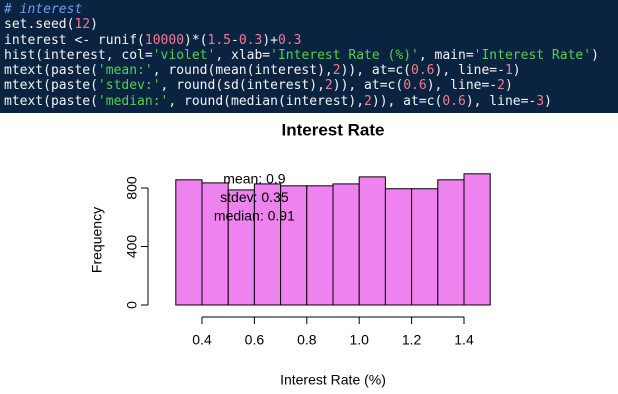 This screenshot has width=618, height=394. Describe the element at coordinates (254, 216) in the screenshot. I see `annotation: median: 0.91` at that location.